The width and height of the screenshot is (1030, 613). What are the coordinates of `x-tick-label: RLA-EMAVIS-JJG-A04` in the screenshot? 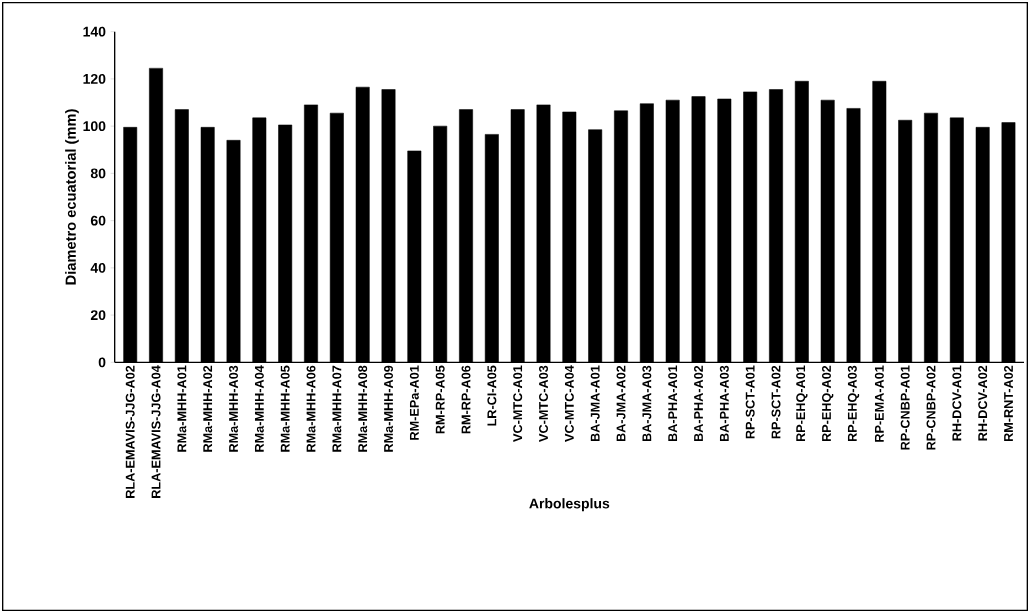 It's located at (156, 431).